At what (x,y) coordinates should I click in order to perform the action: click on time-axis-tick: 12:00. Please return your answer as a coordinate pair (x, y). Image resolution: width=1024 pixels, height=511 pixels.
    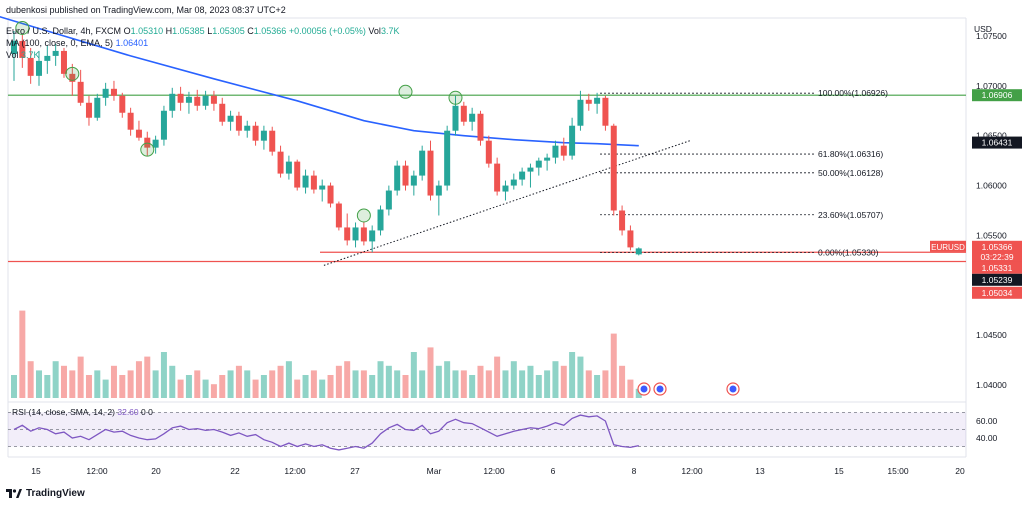
    Looking at the image, I should click on (692, 471).